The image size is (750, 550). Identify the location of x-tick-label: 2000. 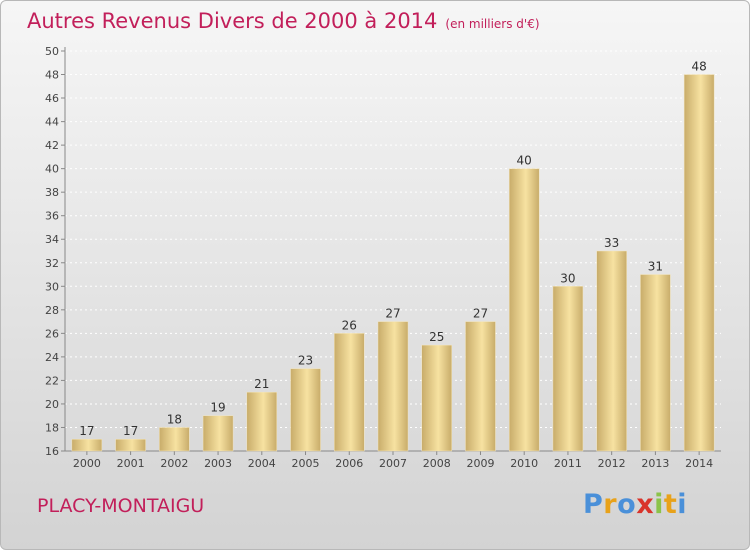
(87, 463).